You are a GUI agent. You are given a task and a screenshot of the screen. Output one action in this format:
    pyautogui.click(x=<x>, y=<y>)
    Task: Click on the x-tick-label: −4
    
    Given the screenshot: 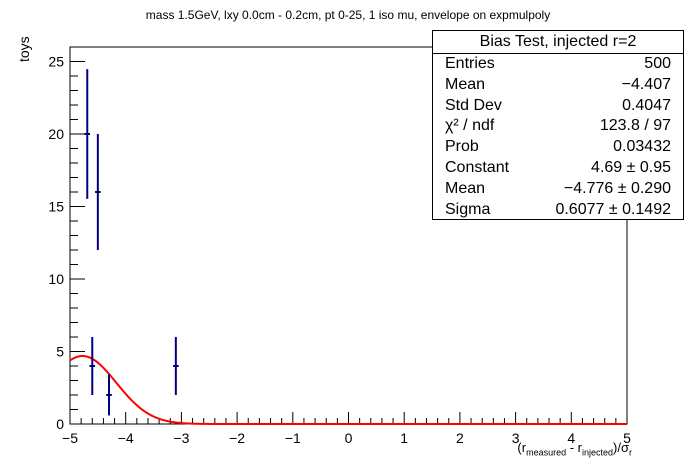 What is the action you would take?
    pyautogui.click(x=126, y=438)
    